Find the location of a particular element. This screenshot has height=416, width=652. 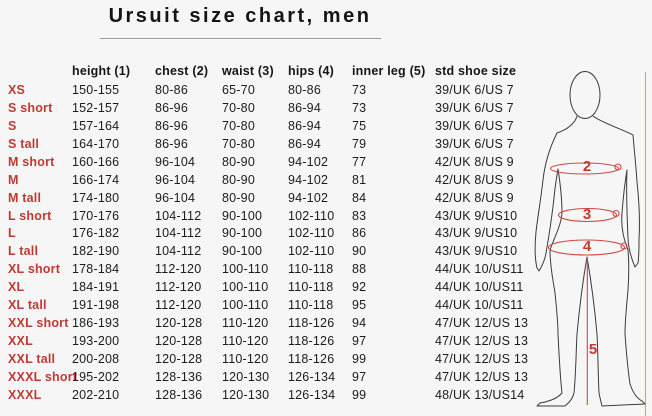

col-header-hips: hips (4) is located at coordinates (311, 70).